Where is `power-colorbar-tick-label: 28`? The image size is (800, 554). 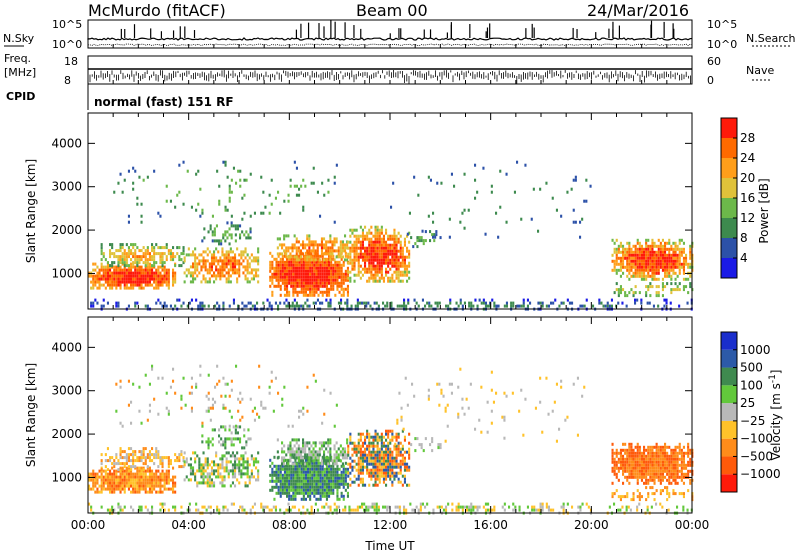 power-colorbar-tick-label: 28 is located at coordinates (747, 138).